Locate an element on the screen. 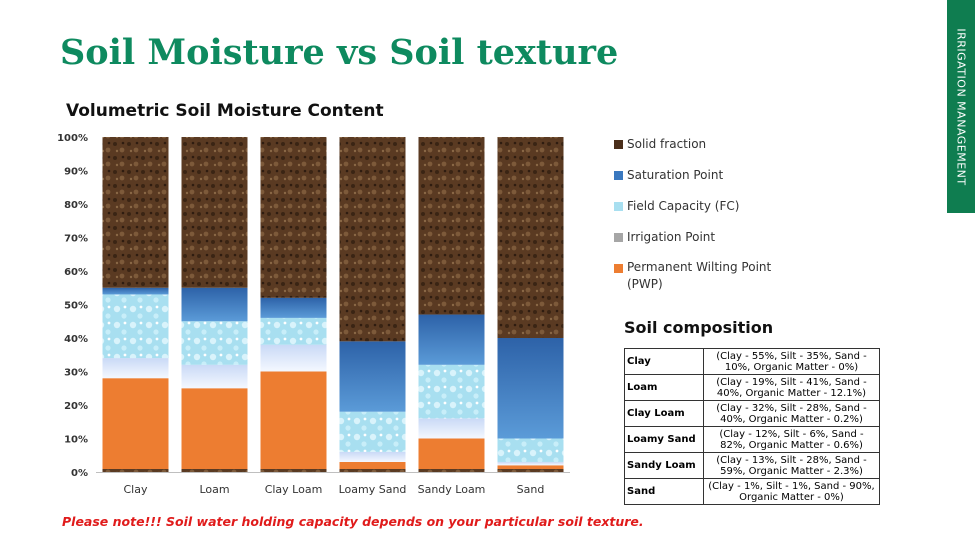 This screenshot has width=975, height=542. soil-name: Loamy Sand is located at coordinates (664, 439).